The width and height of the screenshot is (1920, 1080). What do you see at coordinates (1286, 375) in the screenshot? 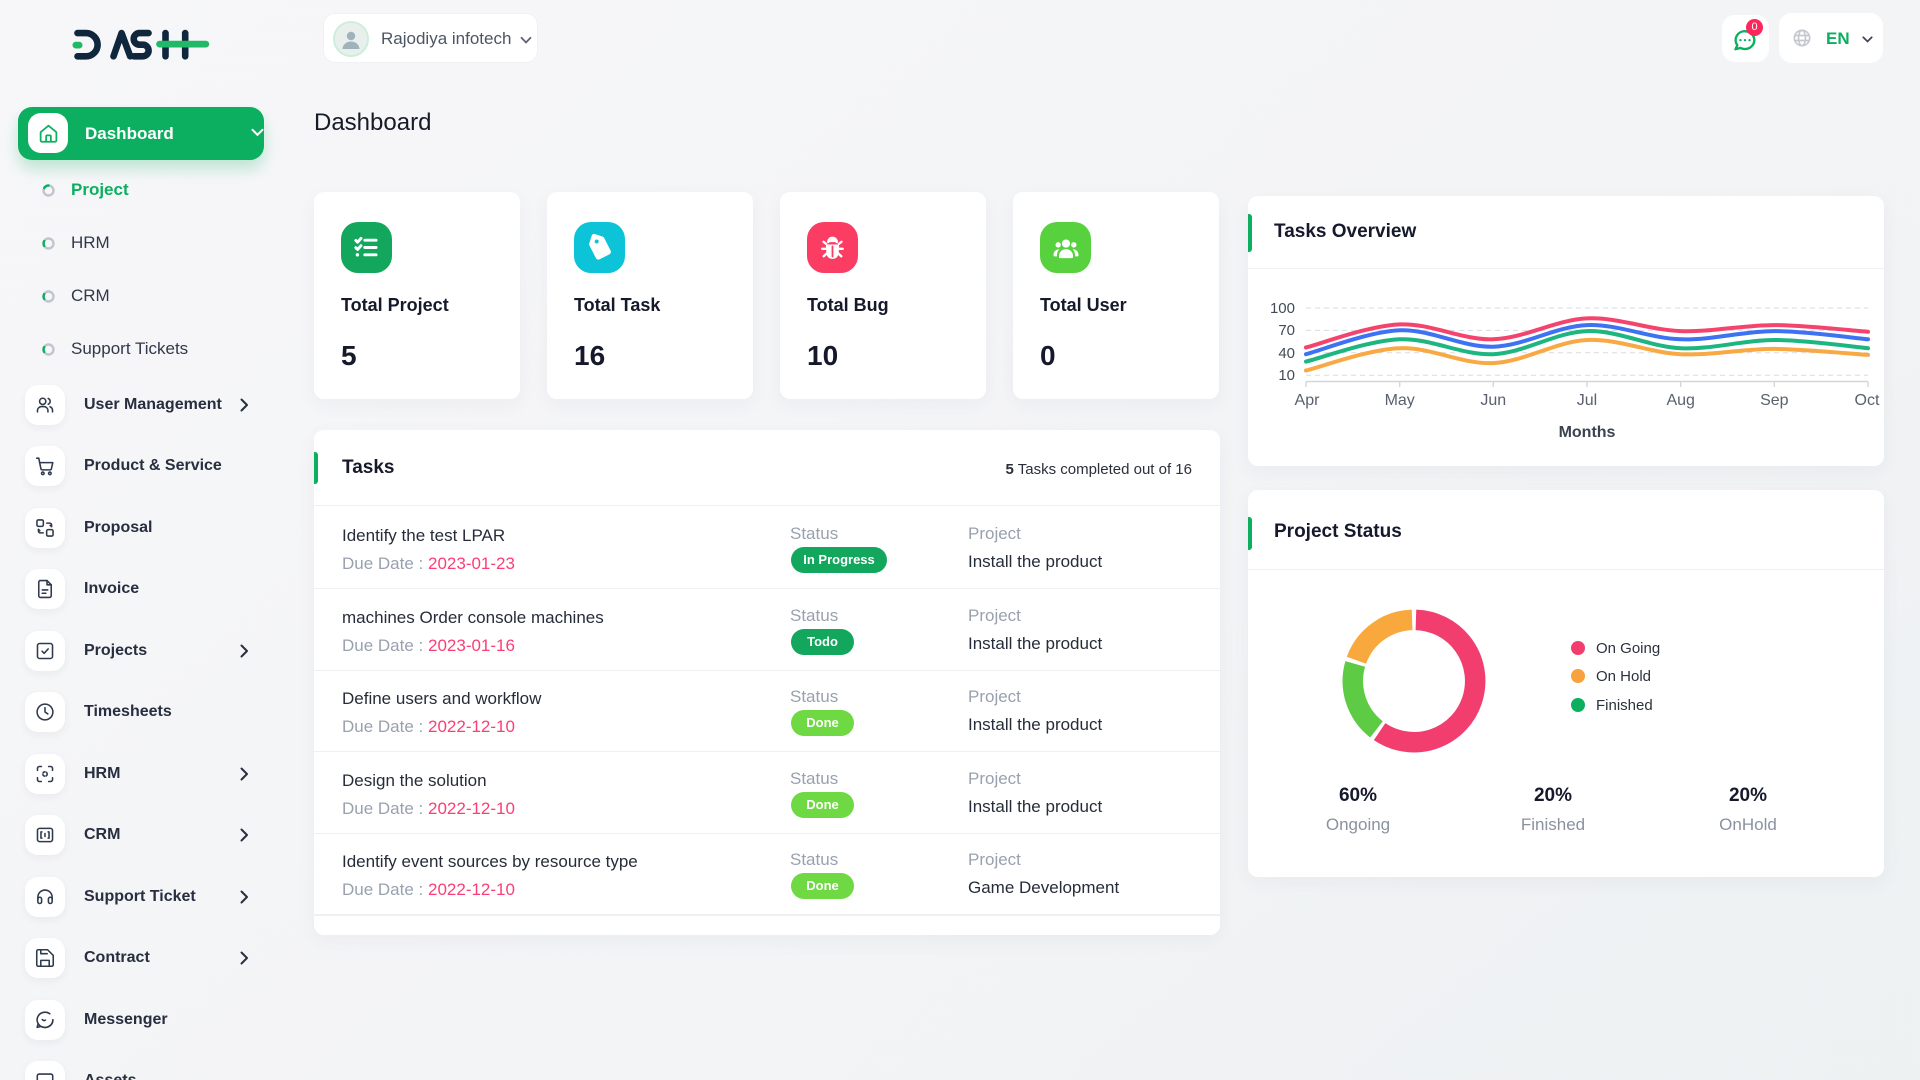
I see `svg-text: 10` at bounding box center [1286, 375].